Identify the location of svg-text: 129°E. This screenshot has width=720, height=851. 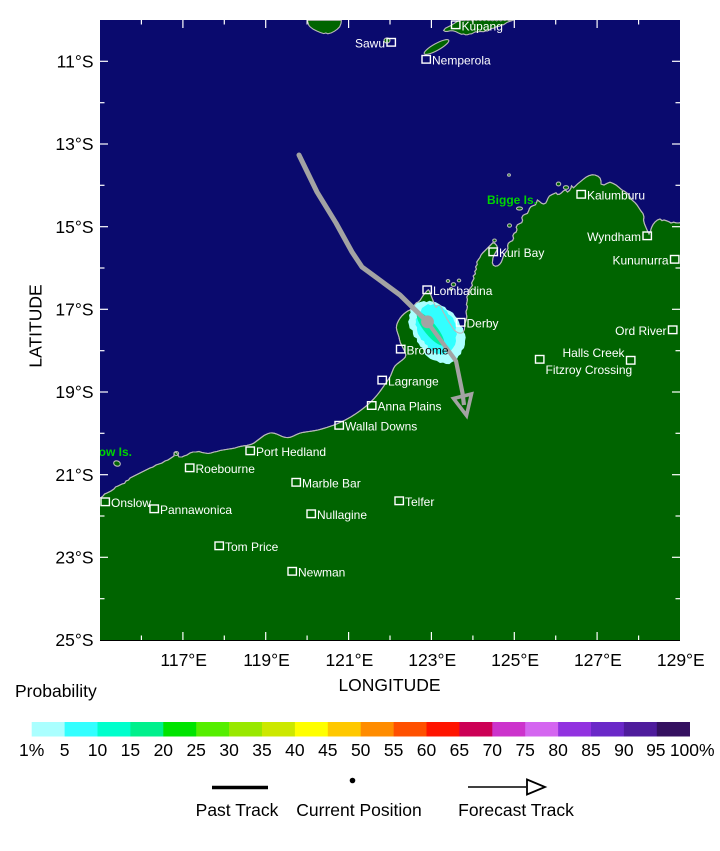
(681, 660).